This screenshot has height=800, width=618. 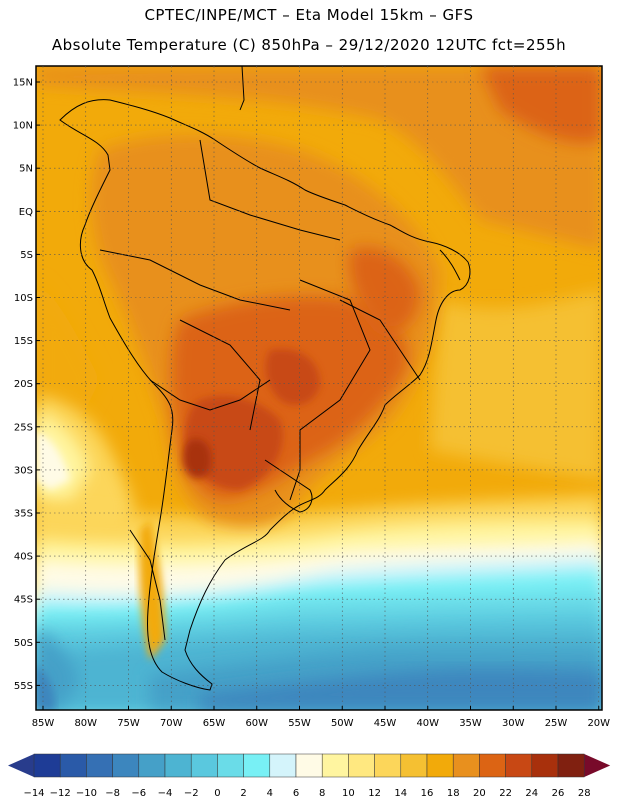 I want to click on lon-label: 30W, so click(x=513, y=723).